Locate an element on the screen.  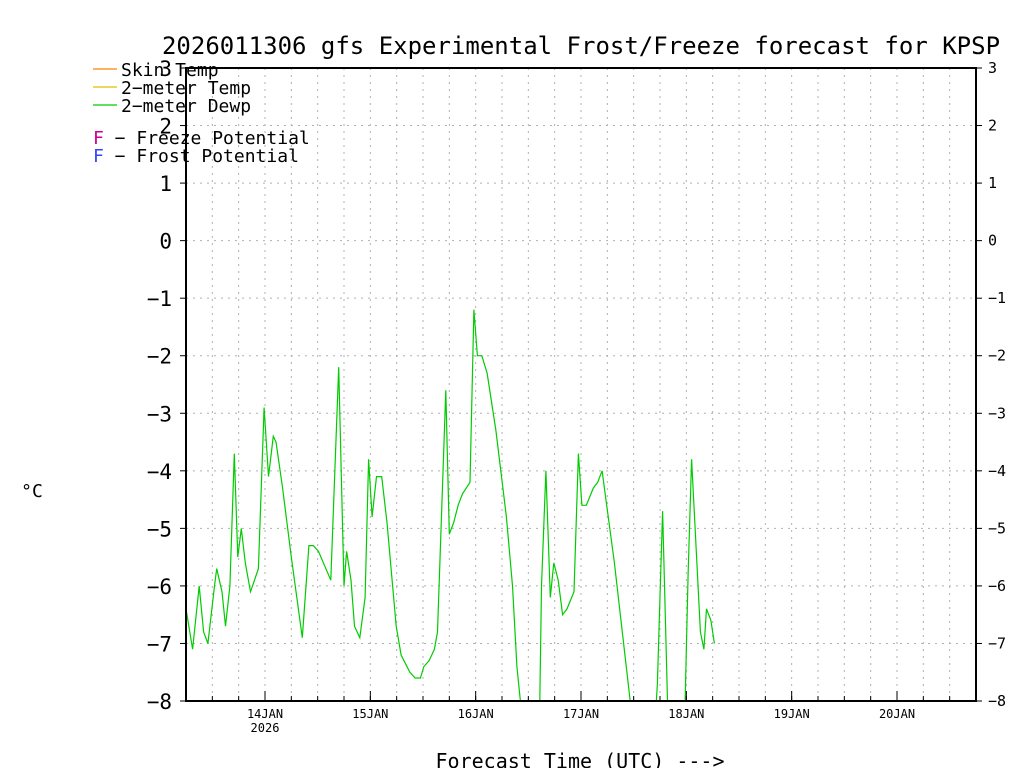
y-tick-label-left: 0 is located at coordinates (165, 242).